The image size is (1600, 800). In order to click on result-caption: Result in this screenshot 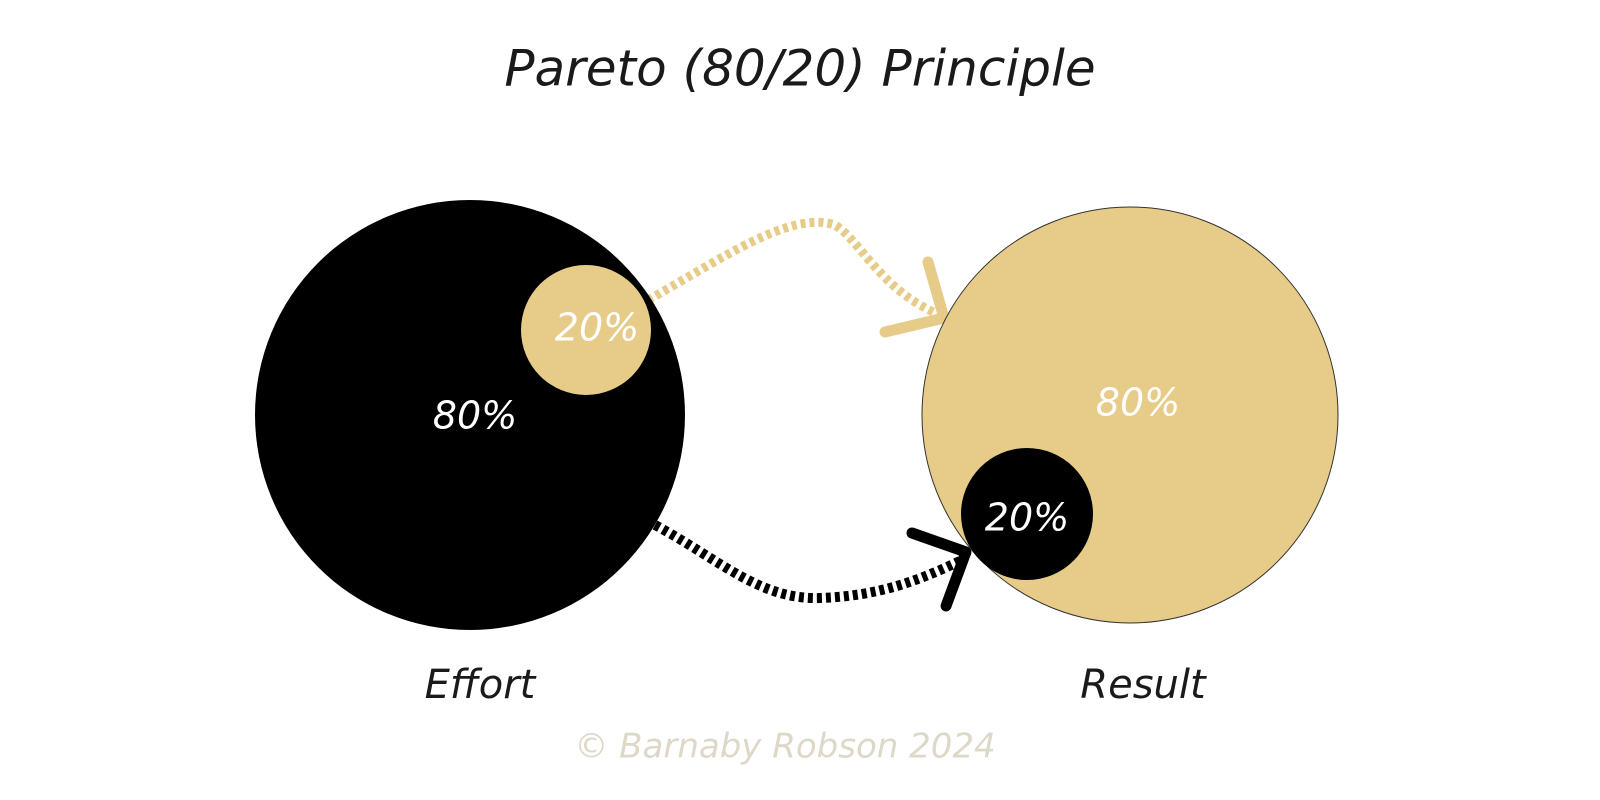, I will do `click(1143, 685)`.